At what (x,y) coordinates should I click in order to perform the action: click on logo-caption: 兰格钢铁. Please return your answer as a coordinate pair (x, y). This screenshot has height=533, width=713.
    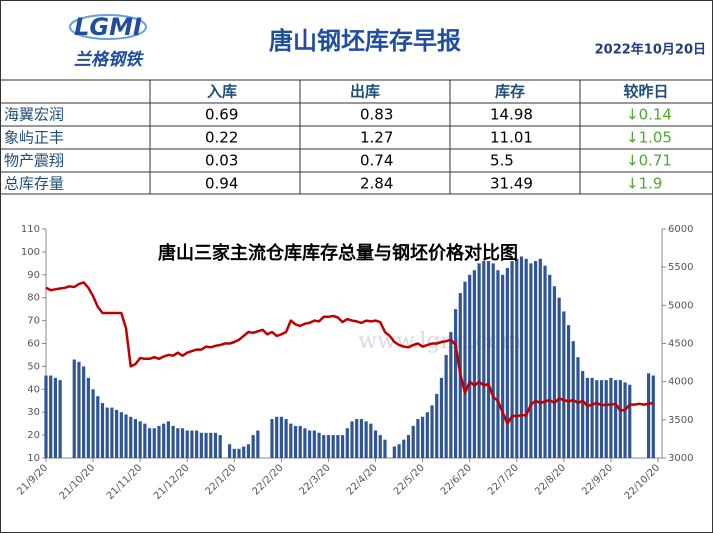
    Looking at the image, I should click on (109, 60).